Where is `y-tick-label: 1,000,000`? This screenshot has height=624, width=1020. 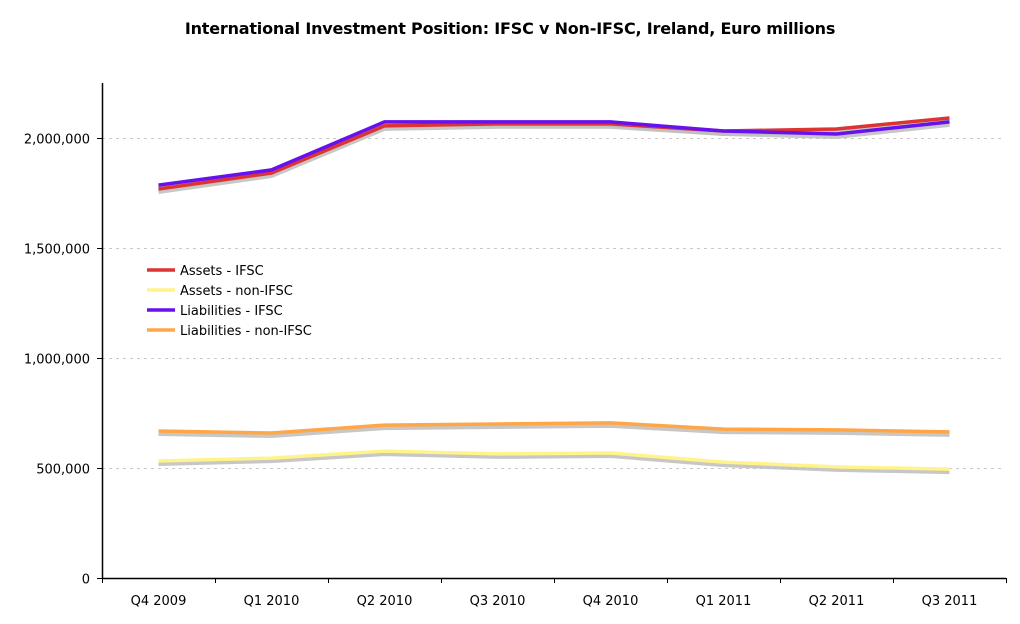
y-tick-label: 1,000,000 is located at coordinates (57, 360).